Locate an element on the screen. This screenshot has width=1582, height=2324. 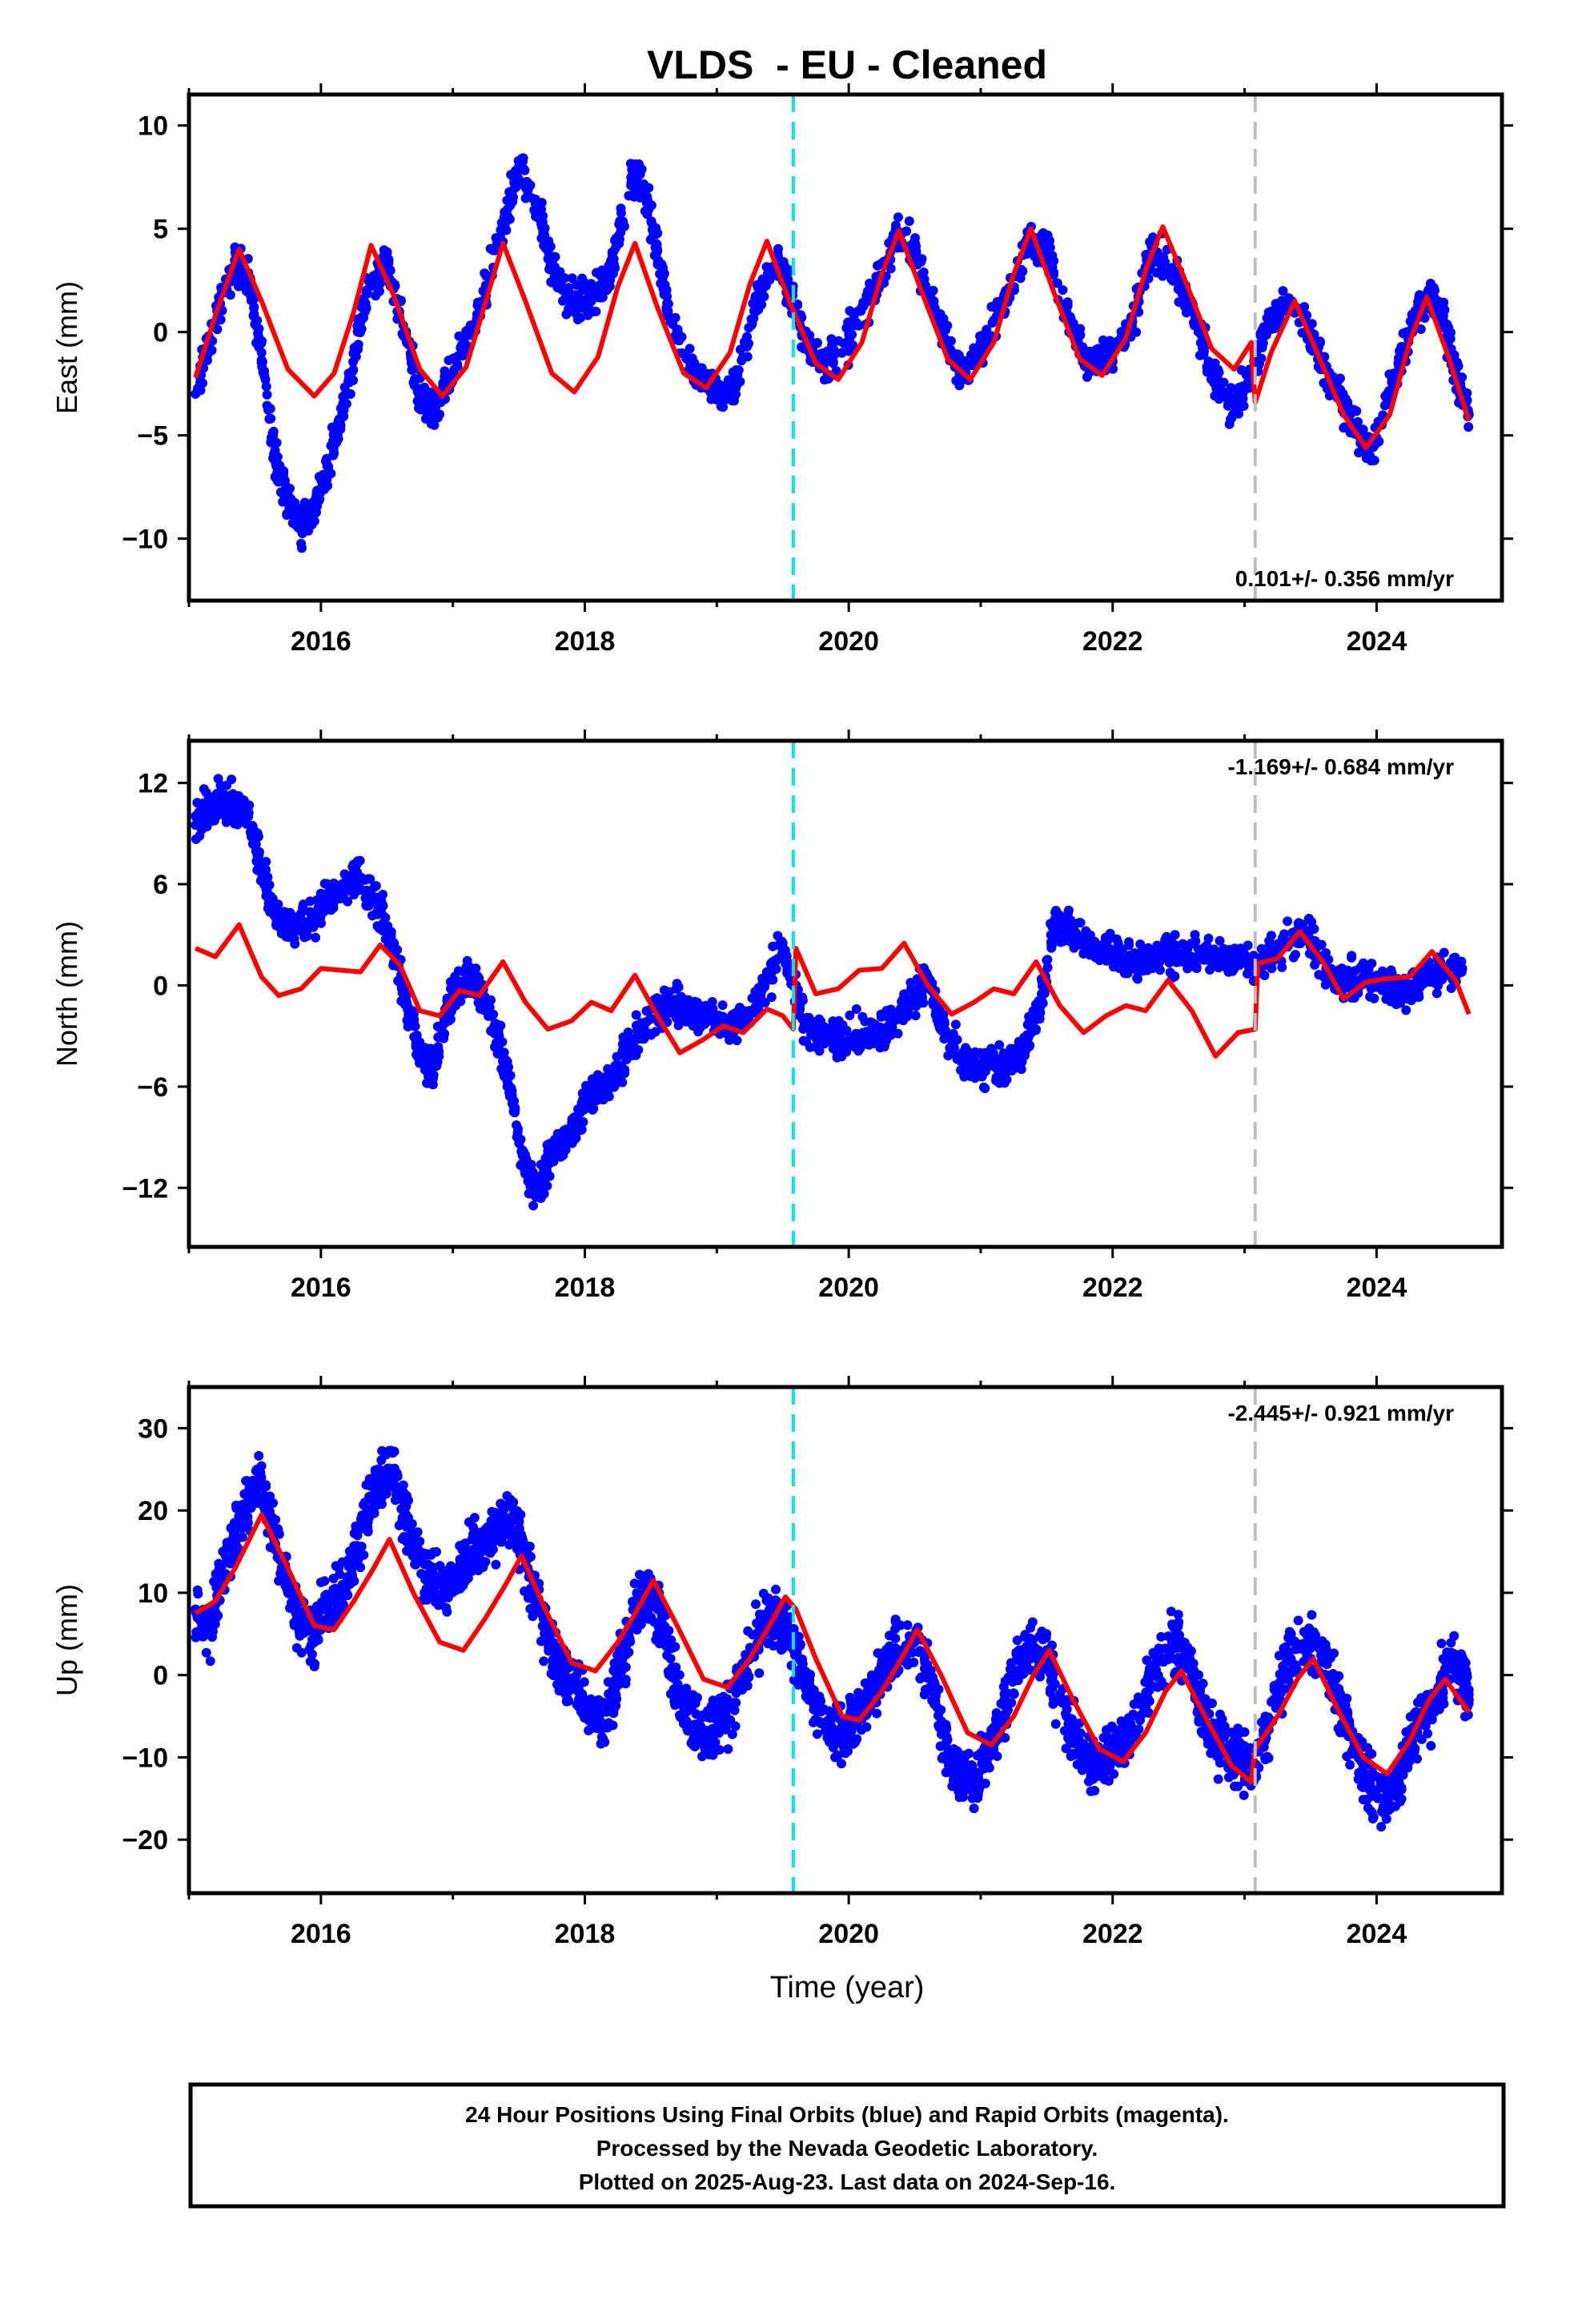
y-tick-label: −6 is located at coordinates (152, 1087).